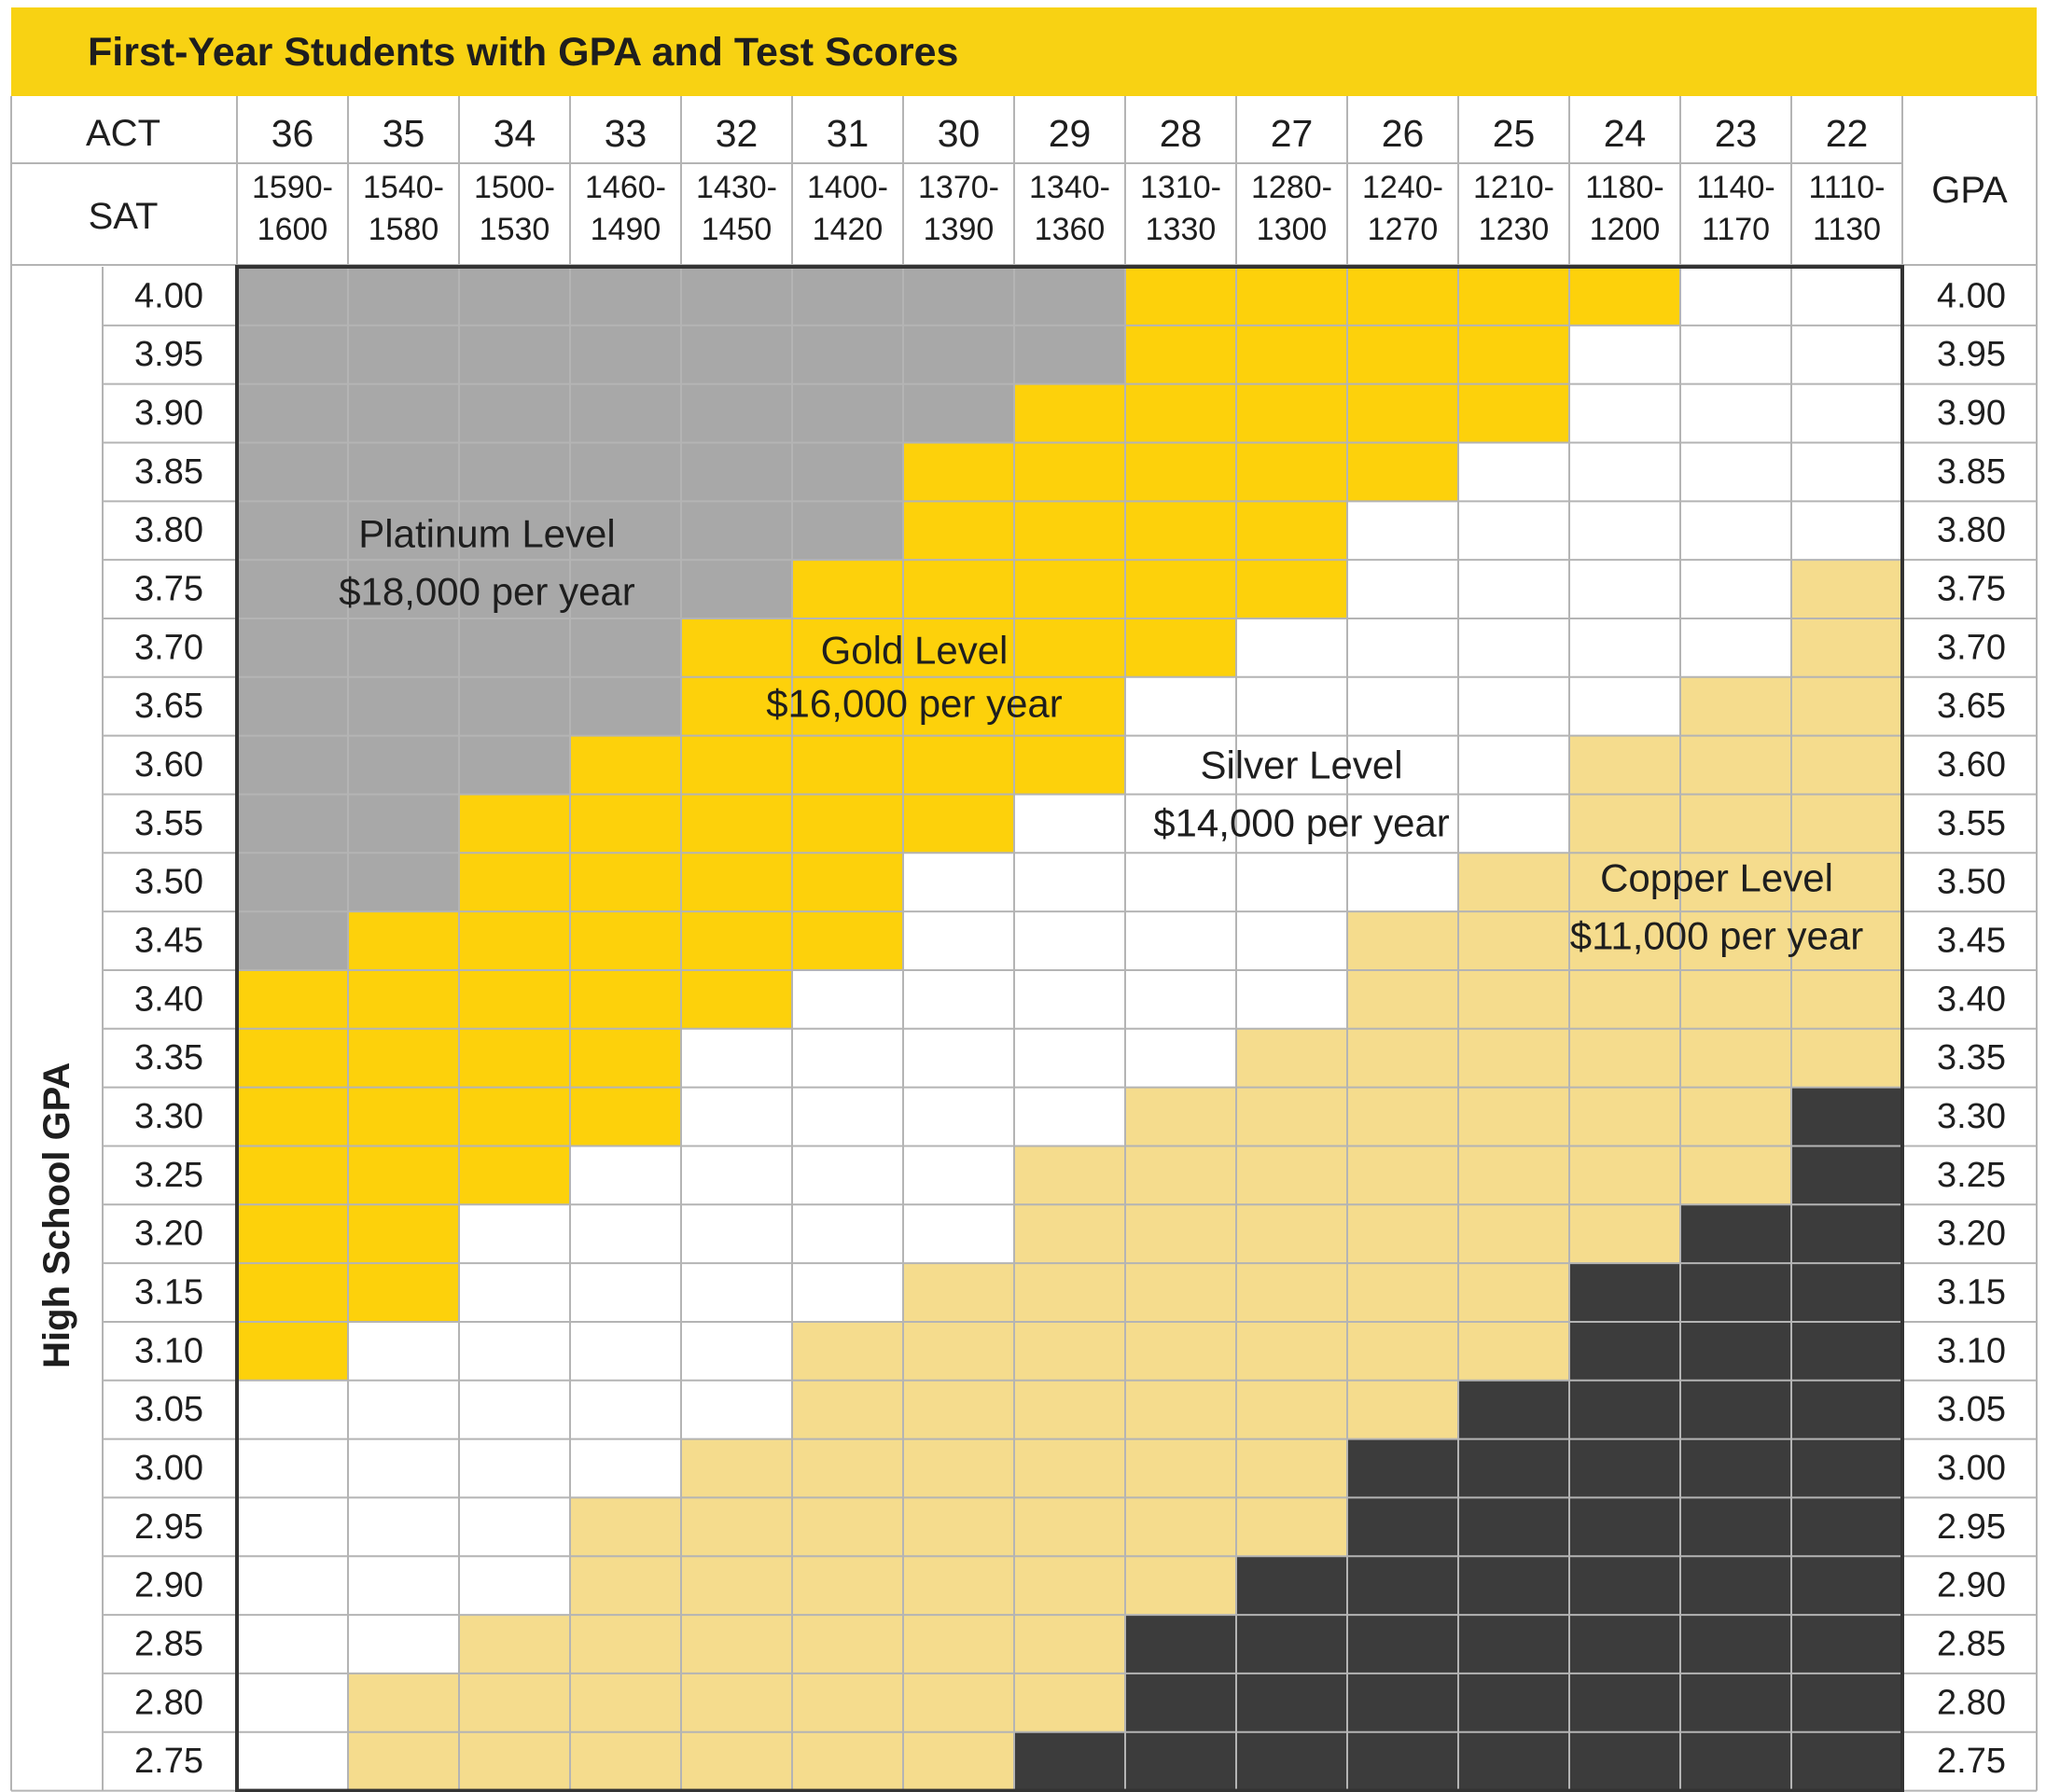  What do you see at coordinates (1513, 187) in the screenshot?
I see `sat-tick-label: 1210-` at bounding box center [1513, 187].